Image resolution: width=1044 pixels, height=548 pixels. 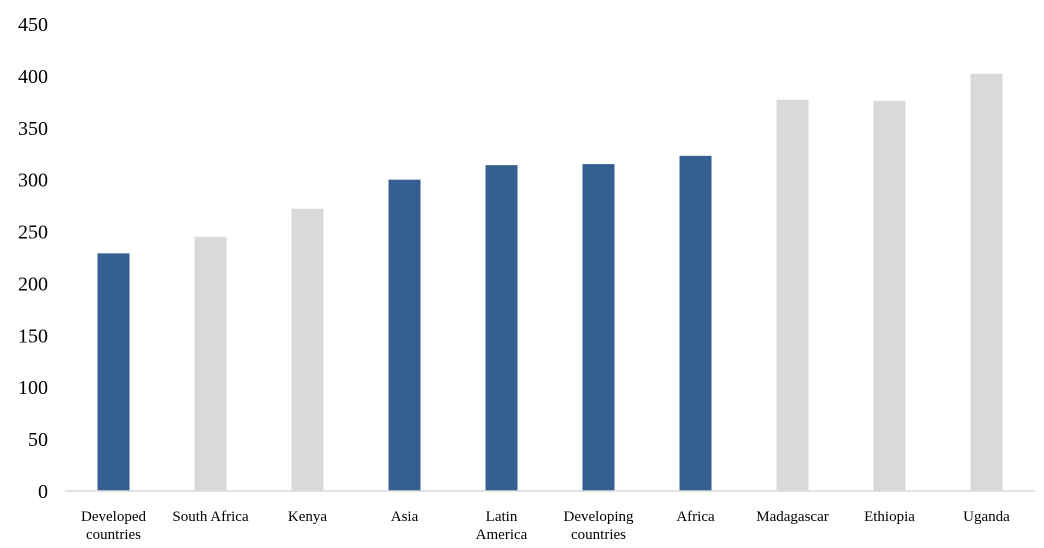 I want to click on x-tick-label: Madagascar, so click(x=792, y=517).